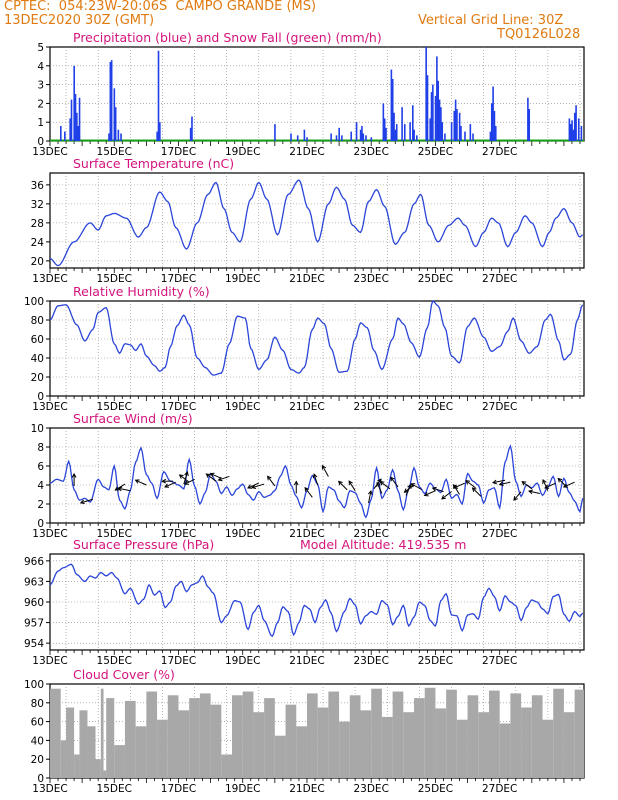  I want to click on y-tick-label: 28, so click(37, 224).